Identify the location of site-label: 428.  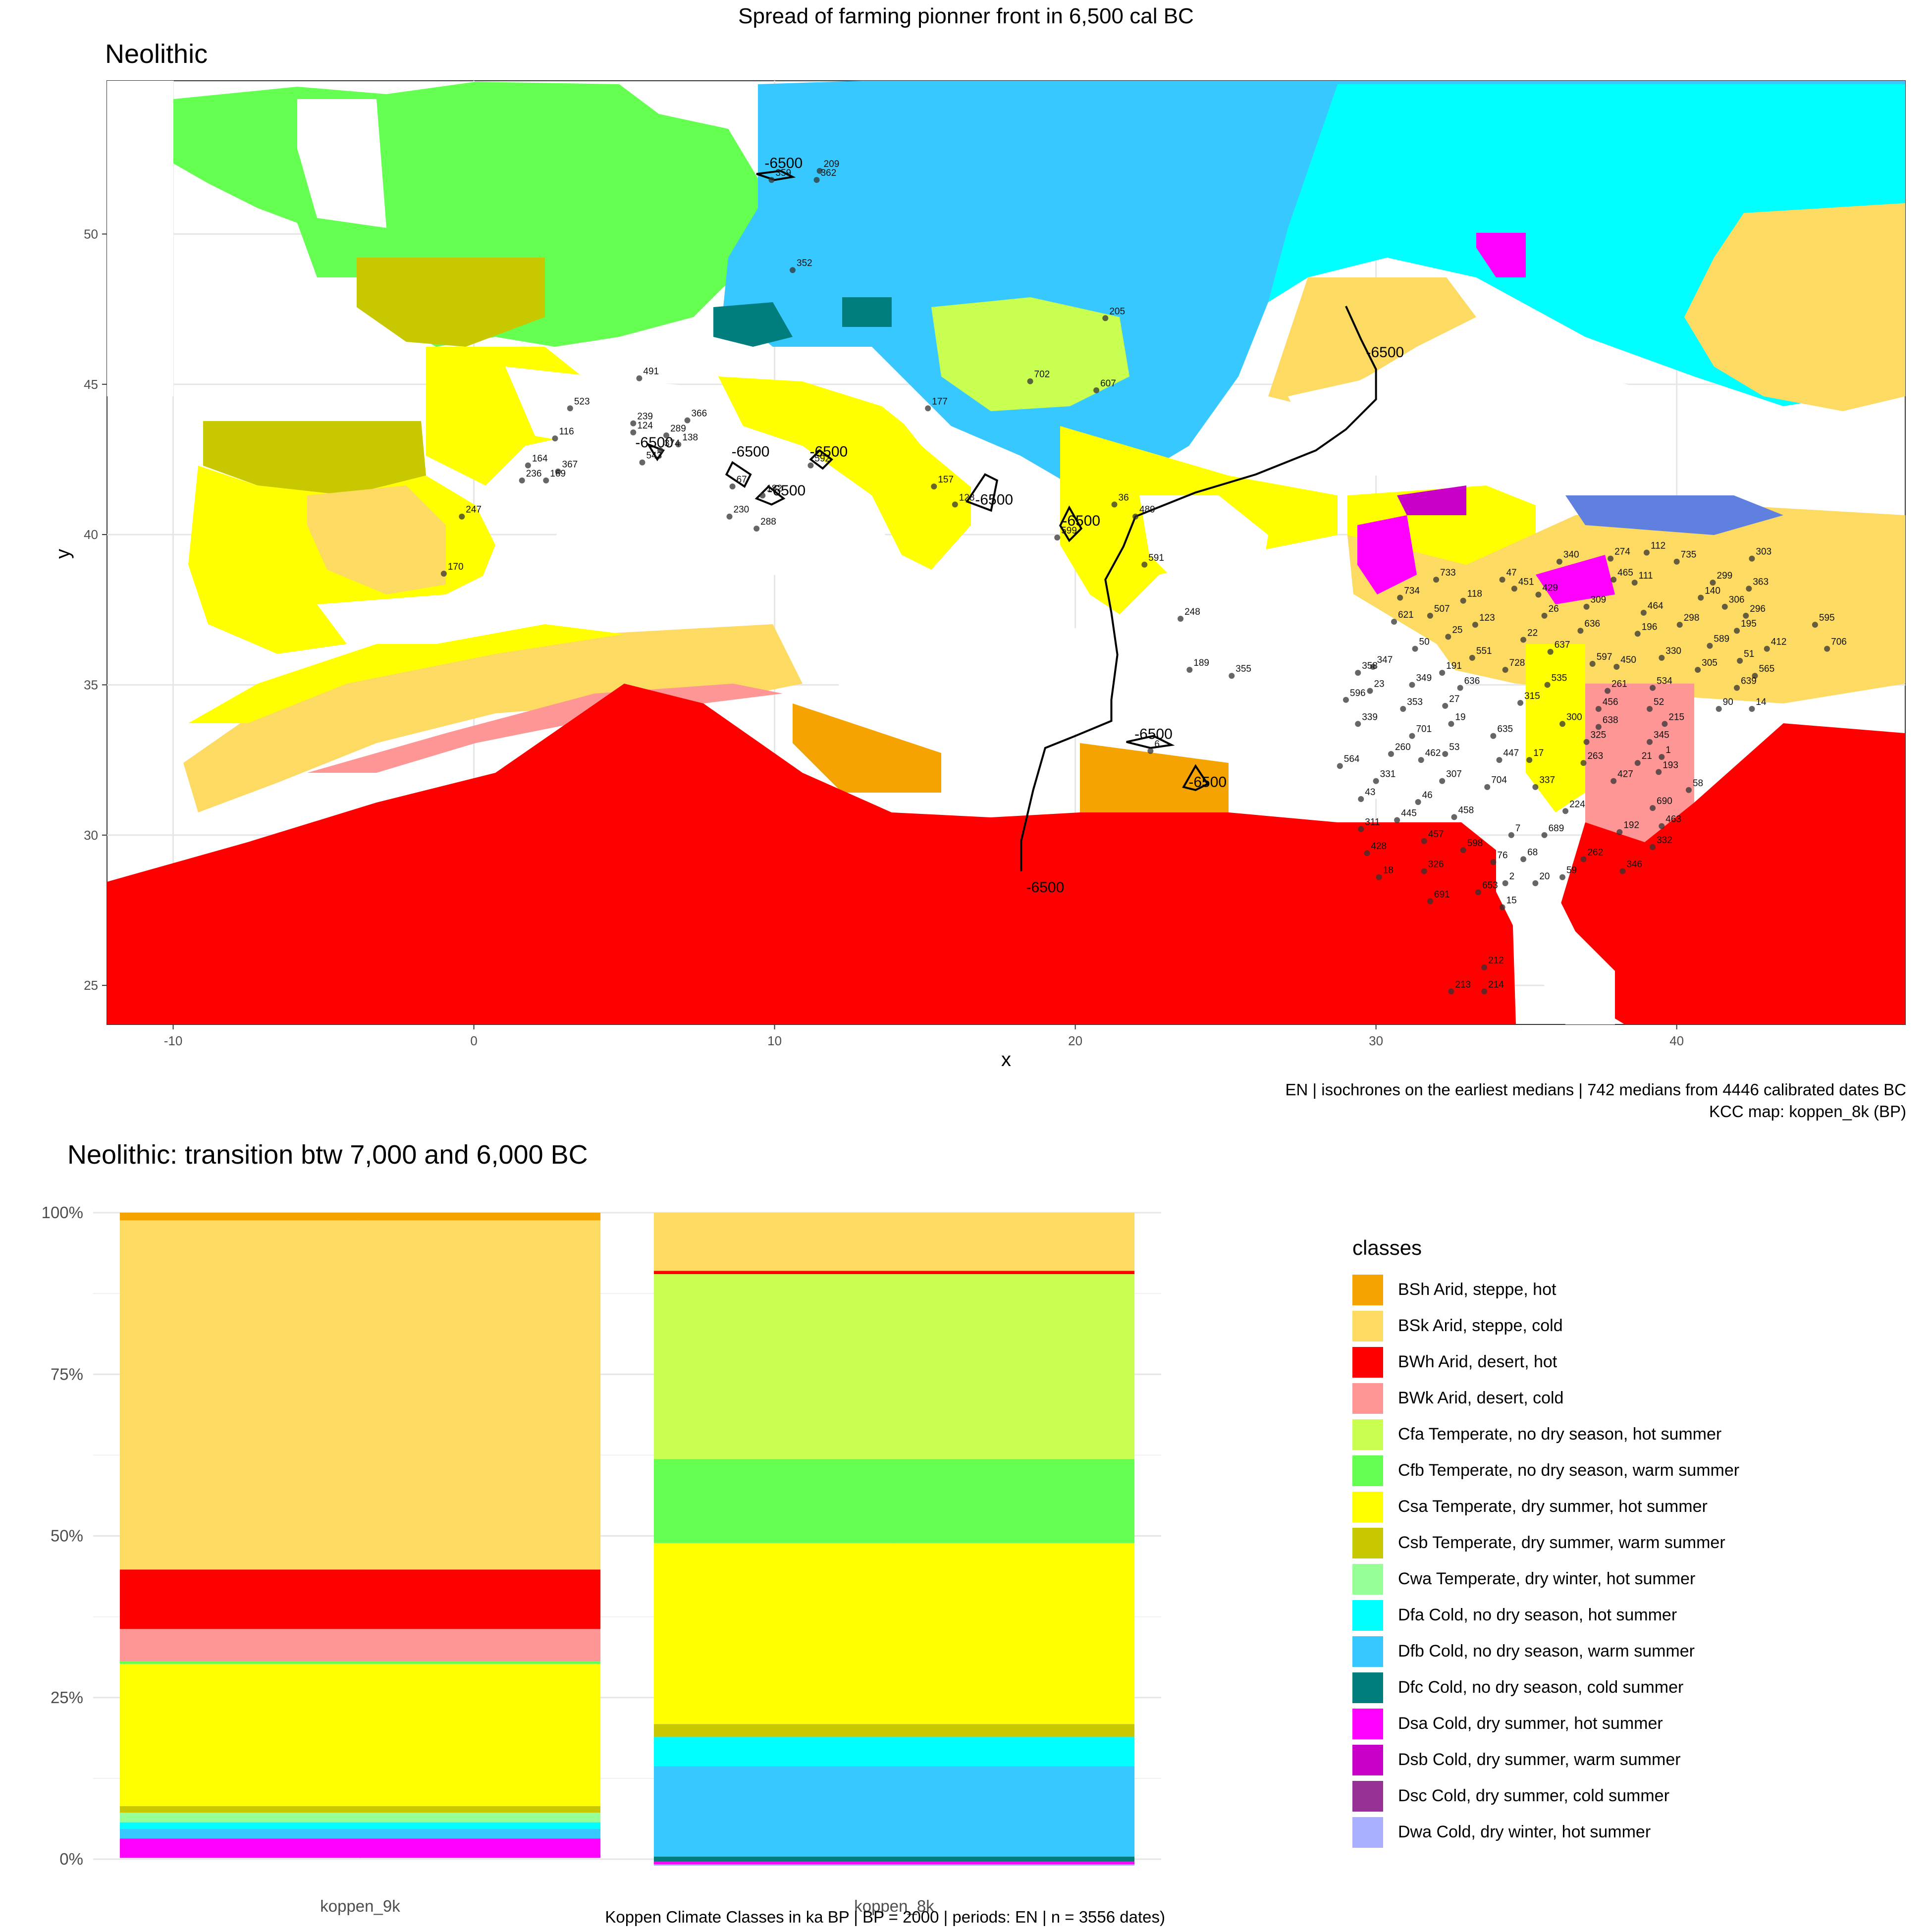
(1379, 846).